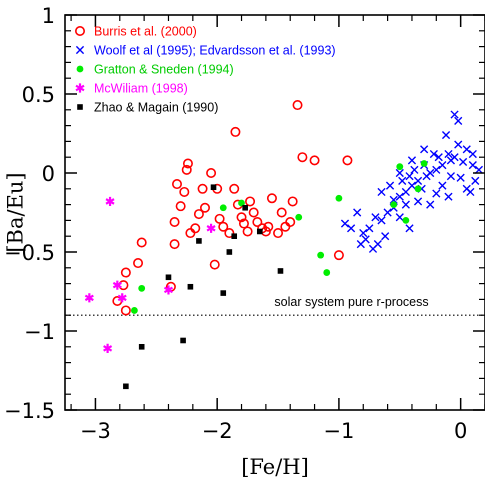  I want to click on x-axis-title: [Fe/H], so click(275, 467).